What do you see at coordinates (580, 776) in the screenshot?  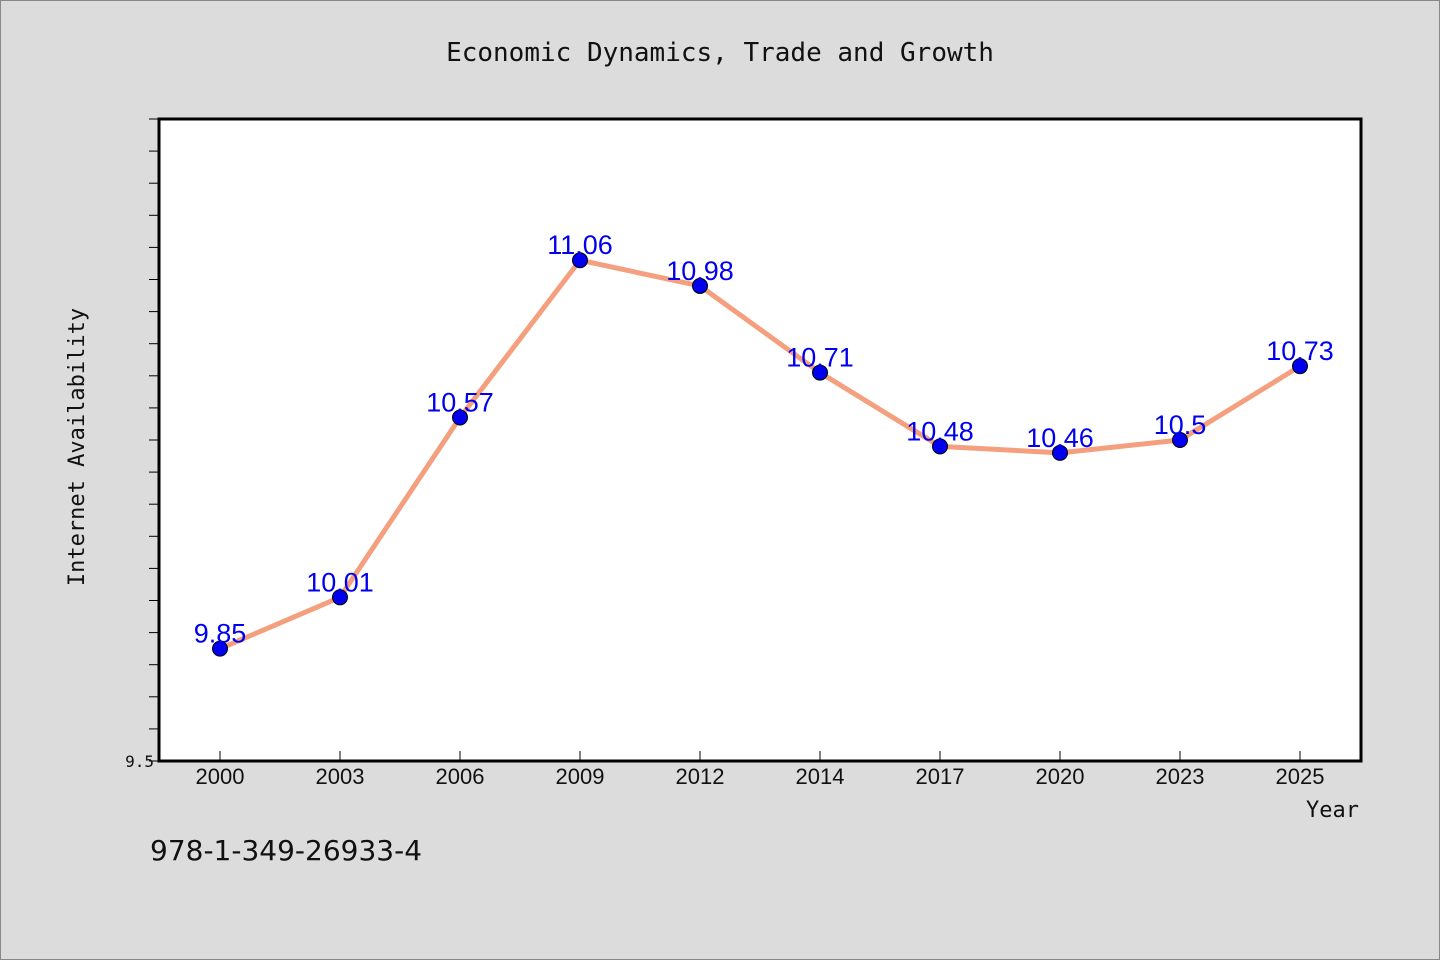 I see `x-tick-label: 2009` at bounding box center [580, 776].